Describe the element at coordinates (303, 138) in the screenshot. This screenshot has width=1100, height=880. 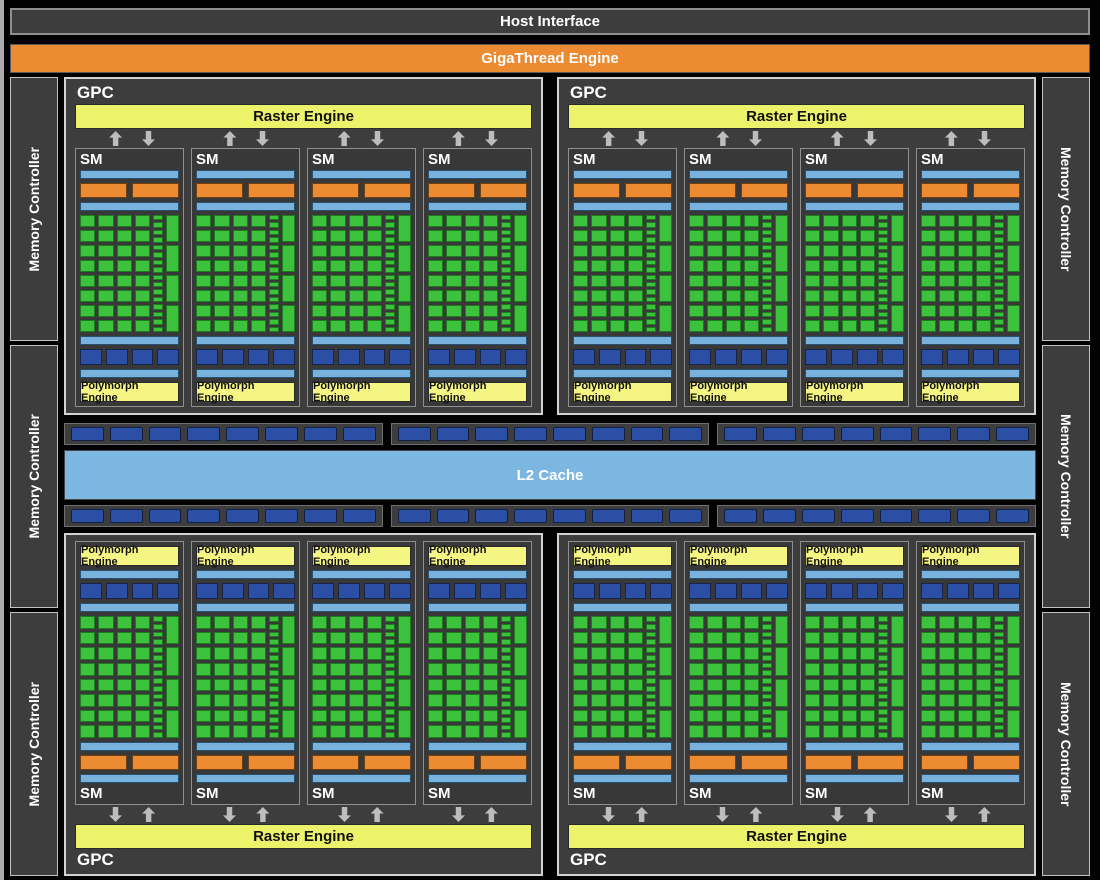
I see `raster-sm-arrow-row` at that location.